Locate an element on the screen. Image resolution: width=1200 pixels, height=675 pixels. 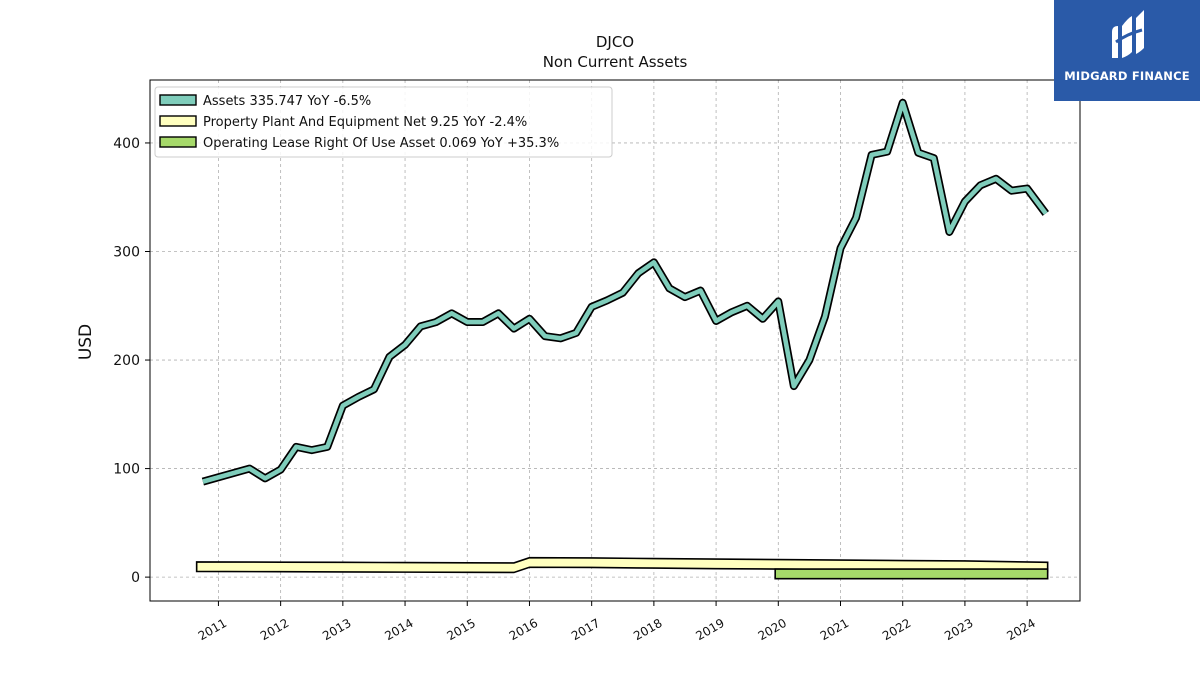
y-tick-label: 0 is located at coordinates (135, 578).